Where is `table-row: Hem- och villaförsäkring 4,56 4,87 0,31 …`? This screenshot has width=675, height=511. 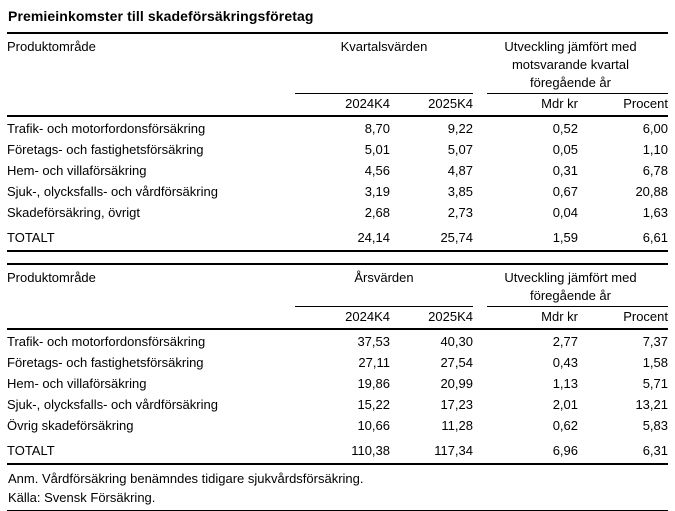
table-row: Hem- och villaförsäkring 4,56 4,87 0,31 … is located at coordinates (337, 169).